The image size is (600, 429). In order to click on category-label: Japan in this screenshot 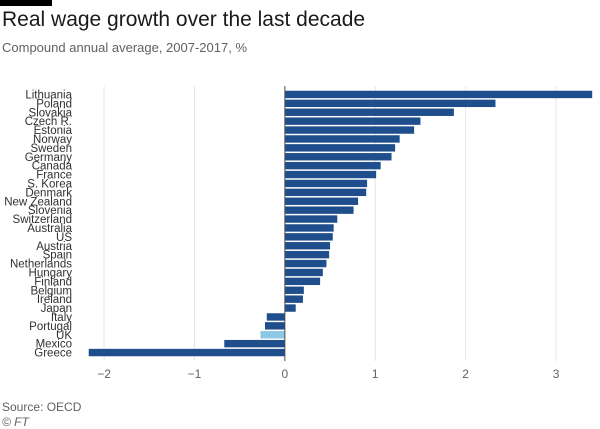, I will do `click(56, 309)`.